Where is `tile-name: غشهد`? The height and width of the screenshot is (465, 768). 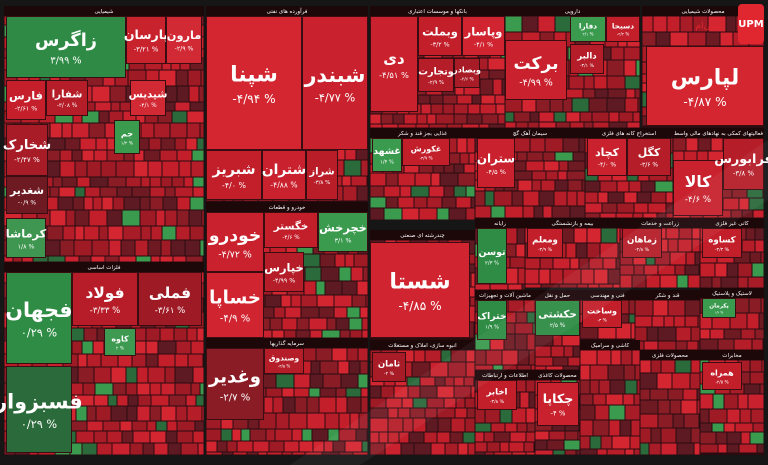 tile-name: غشهد is located at coordinates (387, 151).